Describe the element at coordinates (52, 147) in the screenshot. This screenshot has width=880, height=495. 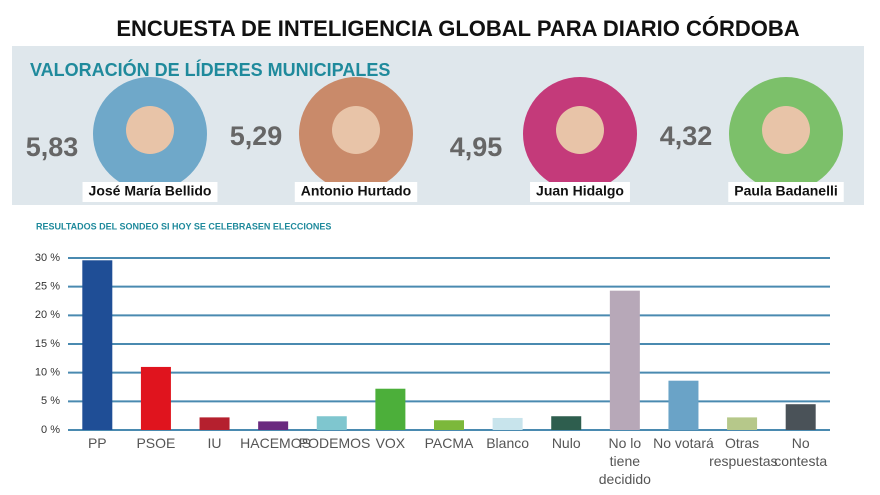
I see `leader-score: 5,83` at that location.